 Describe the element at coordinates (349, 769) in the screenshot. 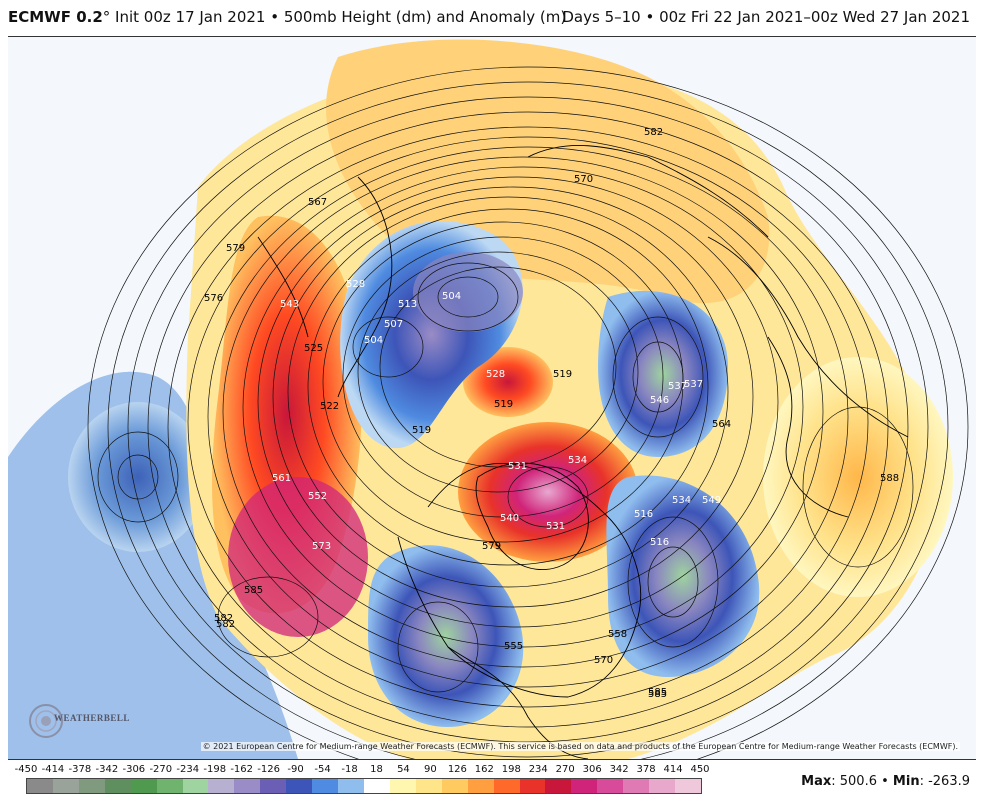

I see `legend-tick-label: -18` at that location.